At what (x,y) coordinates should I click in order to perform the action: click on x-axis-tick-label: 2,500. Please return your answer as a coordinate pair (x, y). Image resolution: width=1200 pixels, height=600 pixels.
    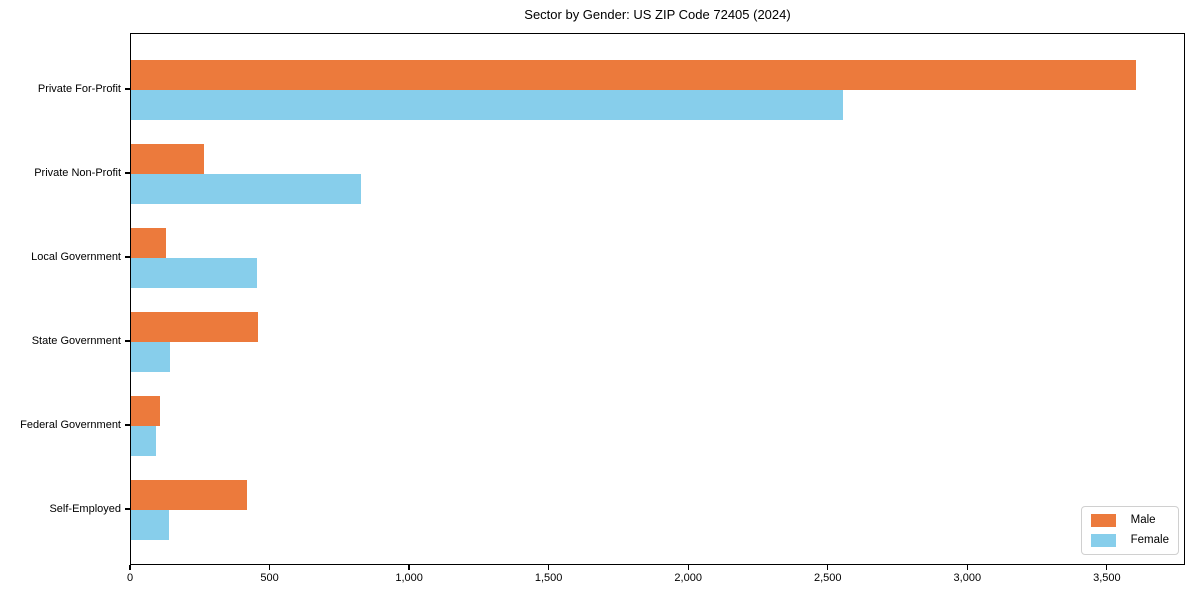
    Looking at the image, I should click on (827, 578).